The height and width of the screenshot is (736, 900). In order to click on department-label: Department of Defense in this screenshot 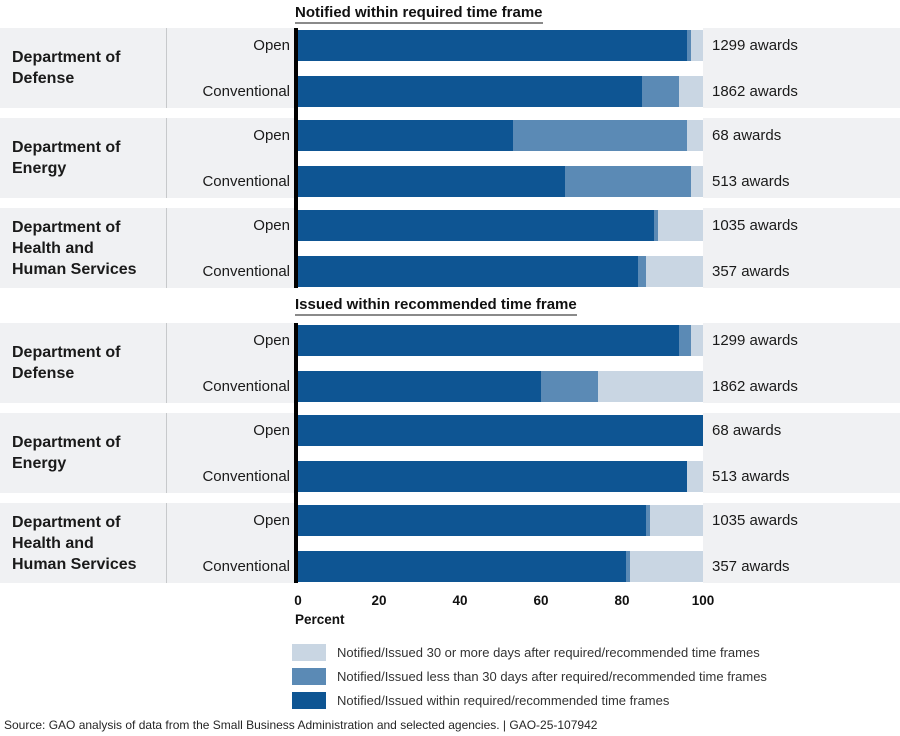, I will do `click(87, 363)`.